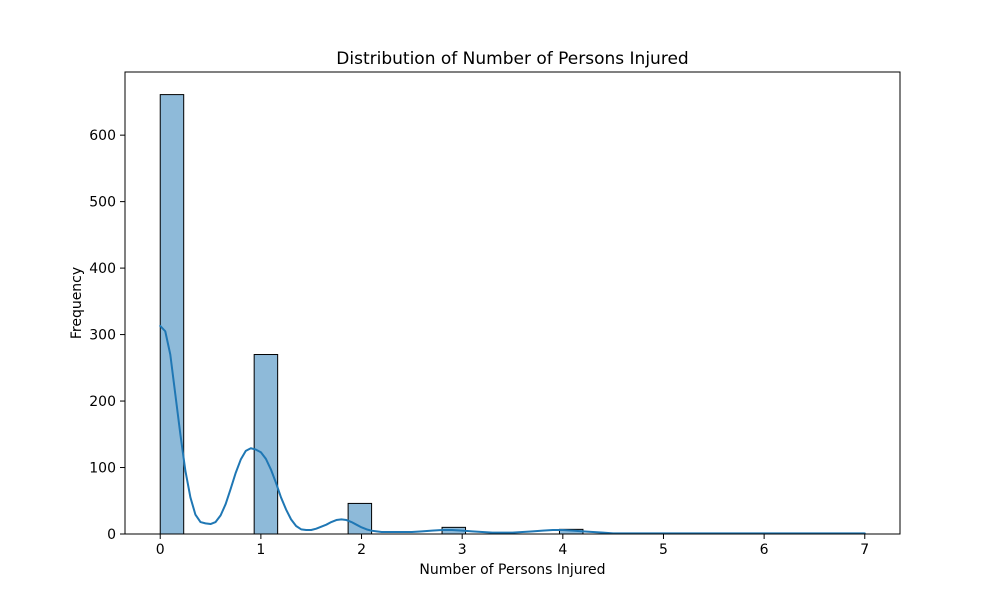 The image size is (1000, 600). Describe the element at coordinates (562, 550) in the screenshot. I see `x-tick-label: 4` at that location.